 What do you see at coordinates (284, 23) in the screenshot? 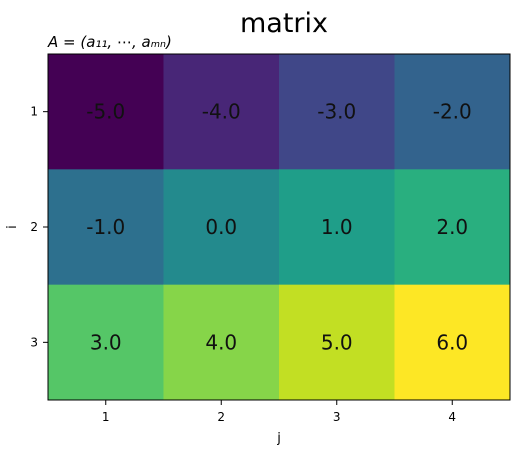
I see `chart-title: matrix` at bounding box center [284, 23].